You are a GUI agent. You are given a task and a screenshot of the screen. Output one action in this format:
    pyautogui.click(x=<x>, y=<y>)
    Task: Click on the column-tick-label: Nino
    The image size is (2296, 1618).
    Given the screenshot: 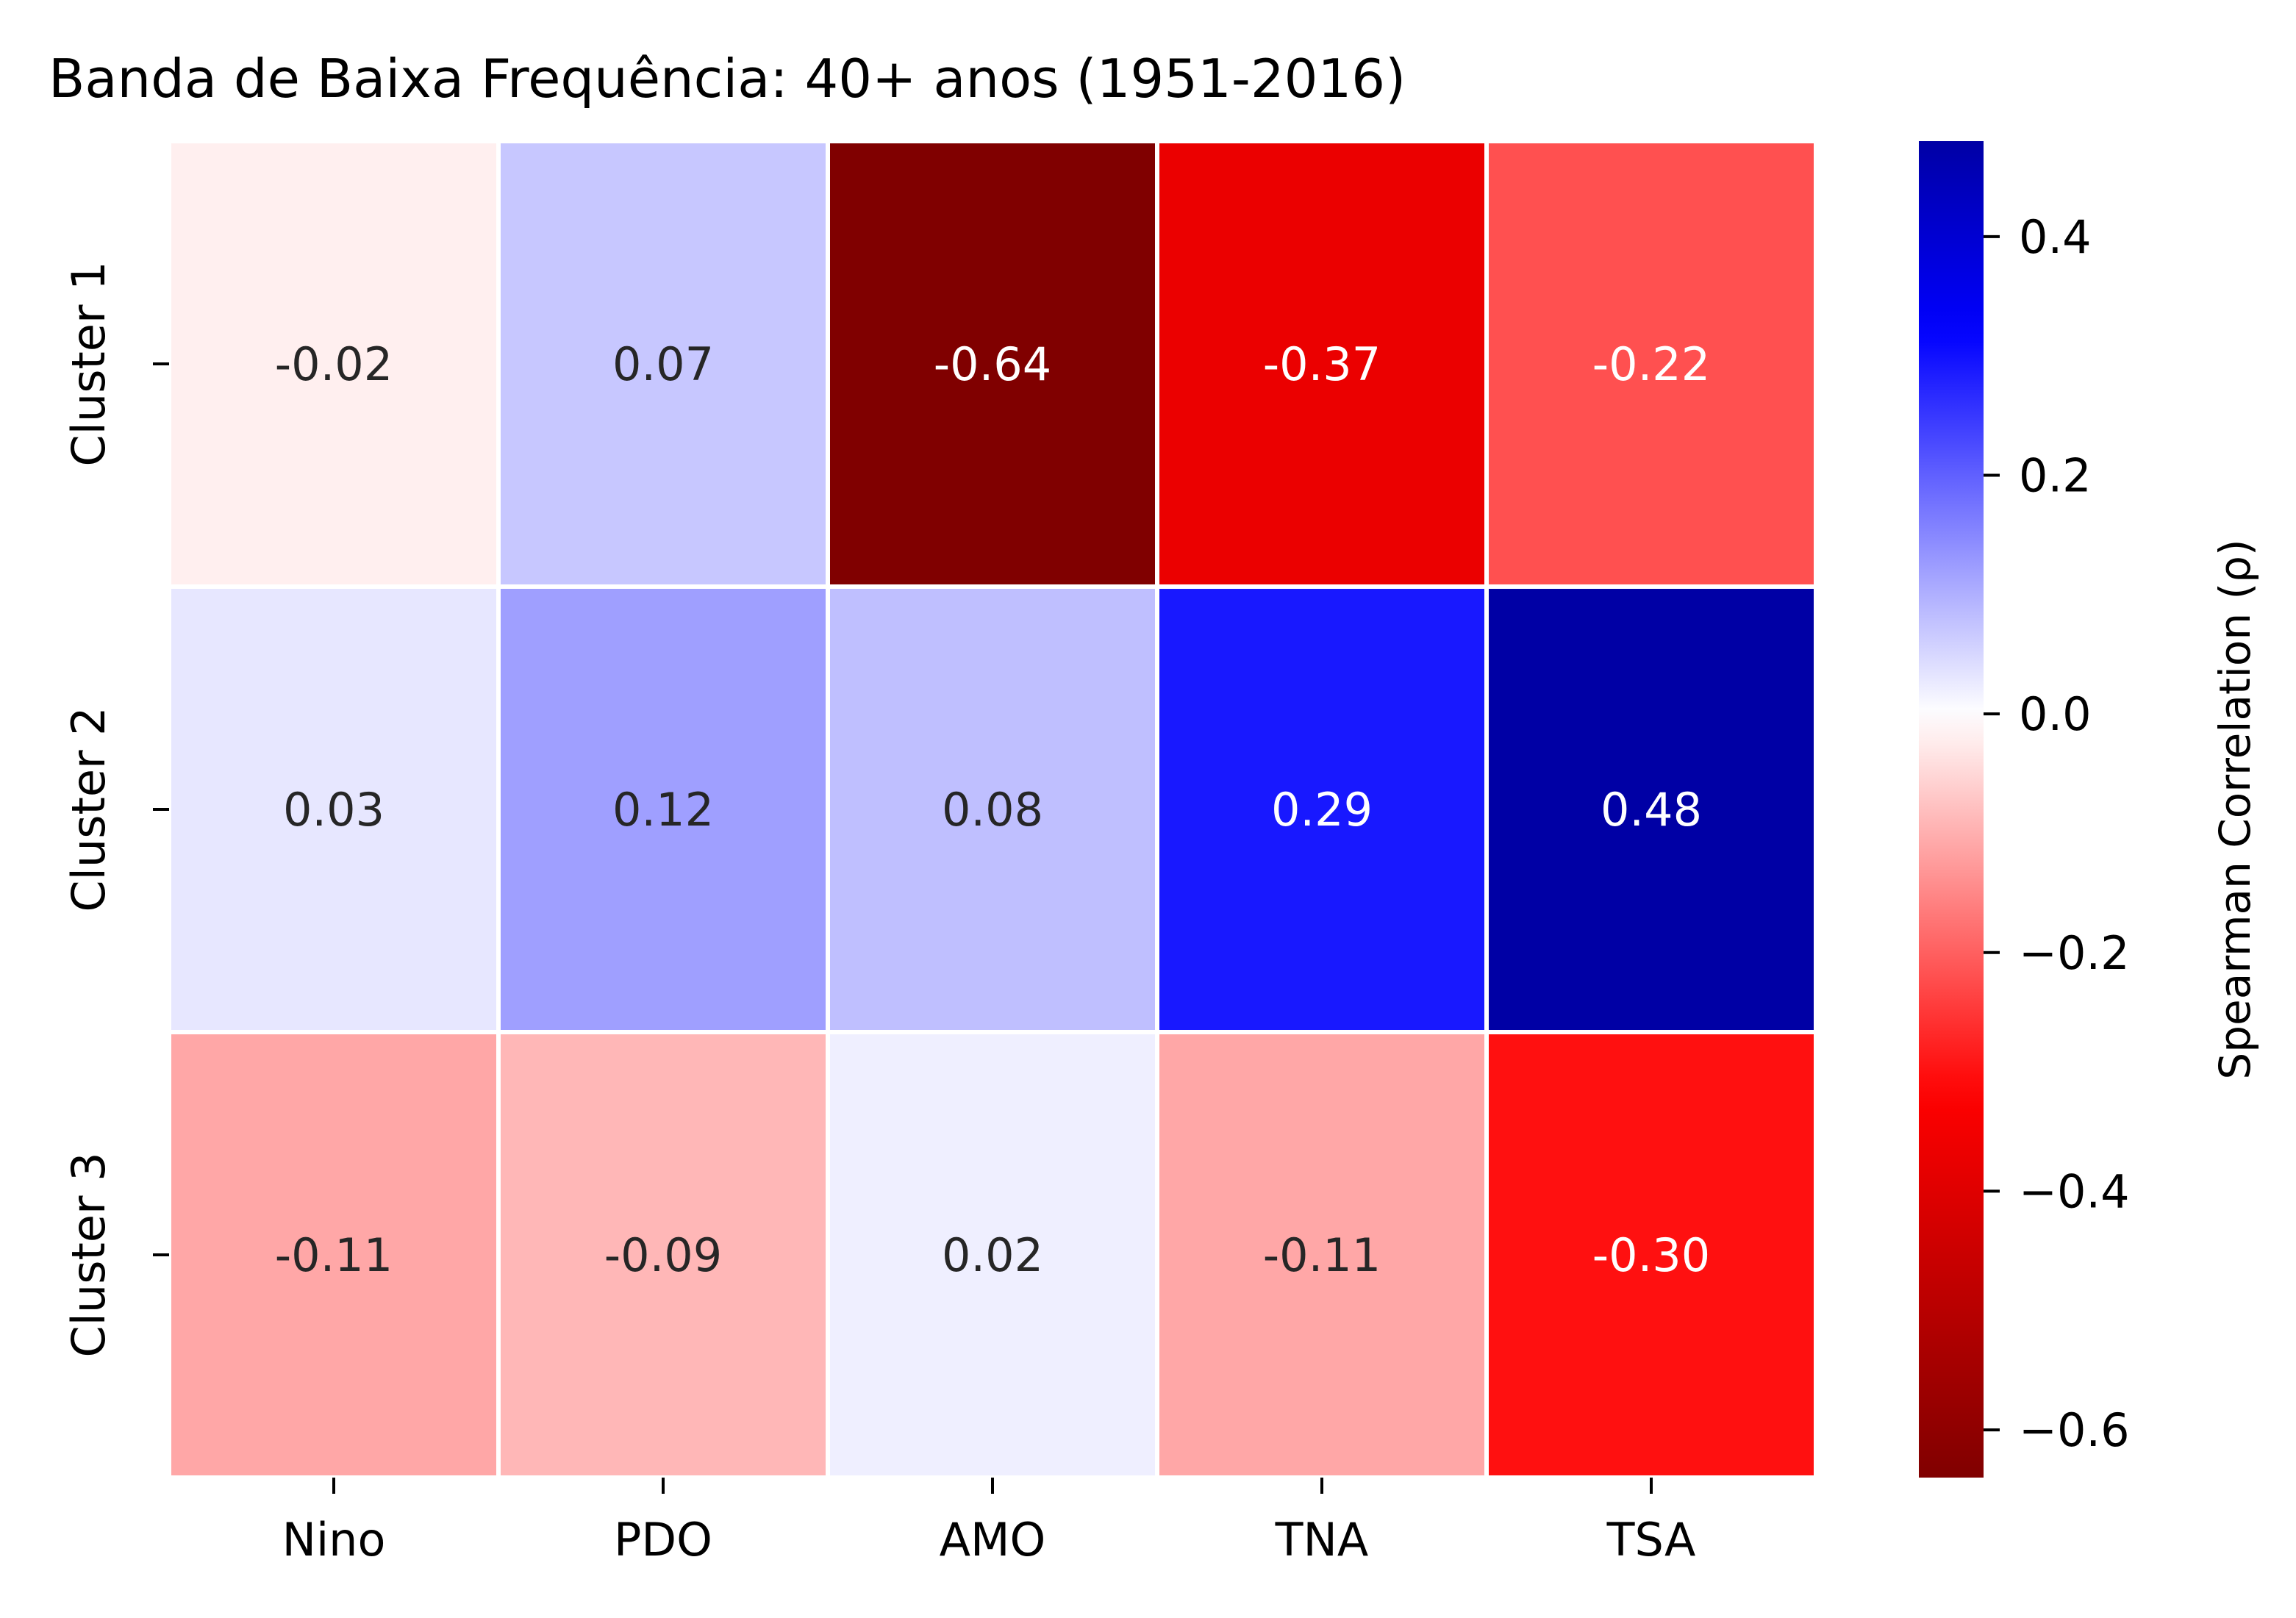 What is the action you would take?
    pyautogui.click(x=334, y=1540)
    